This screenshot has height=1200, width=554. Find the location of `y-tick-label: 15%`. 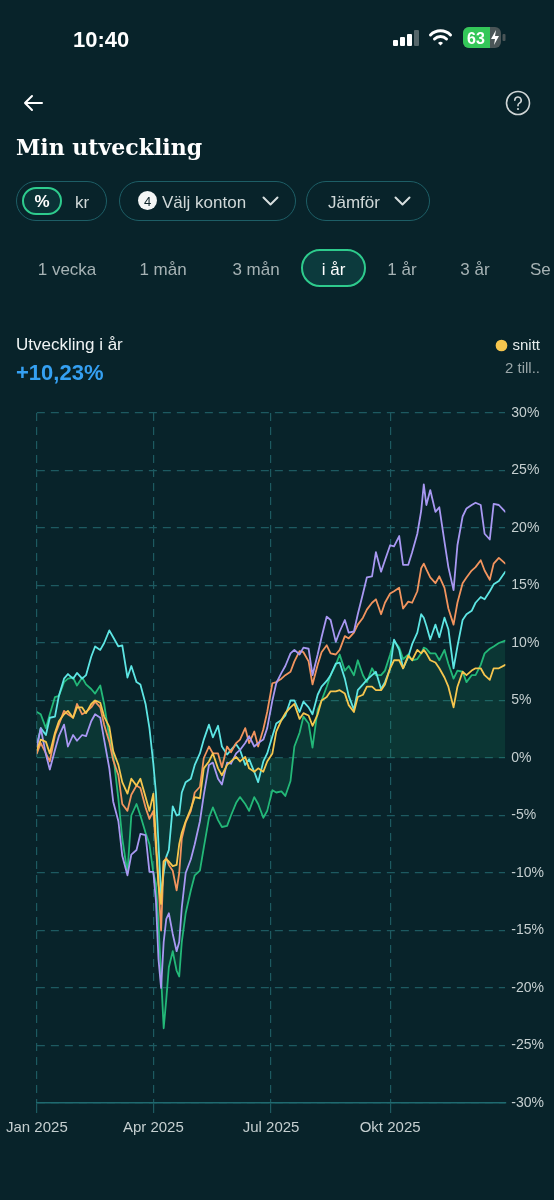

y-tick-label: 15% is located at coordinates (525, 584).